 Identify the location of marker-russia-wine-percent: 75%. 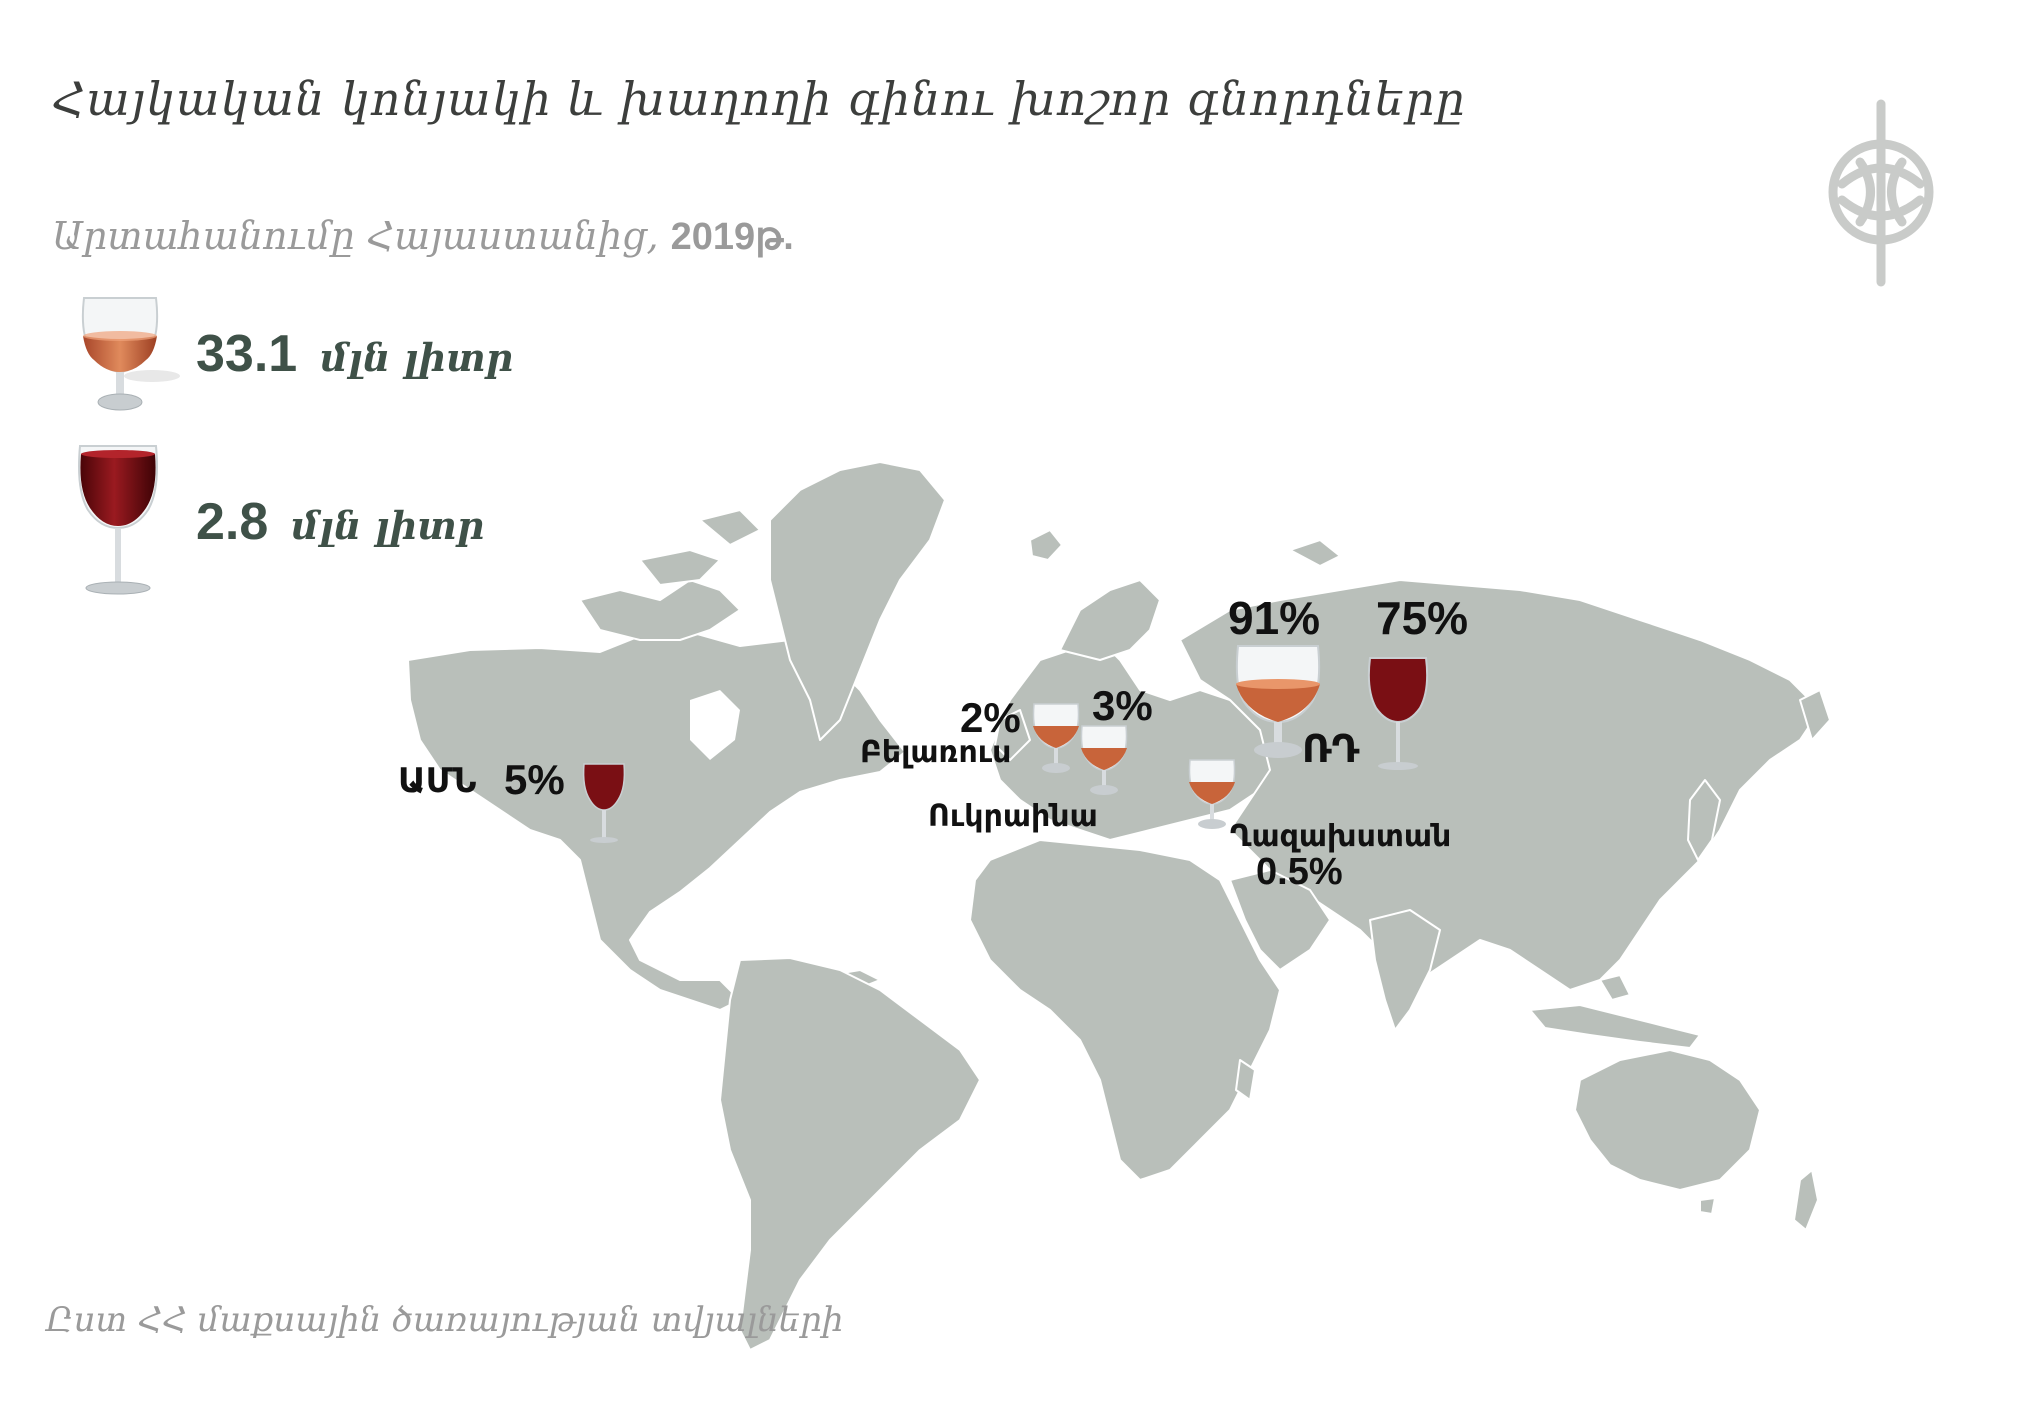
(1422, 618).